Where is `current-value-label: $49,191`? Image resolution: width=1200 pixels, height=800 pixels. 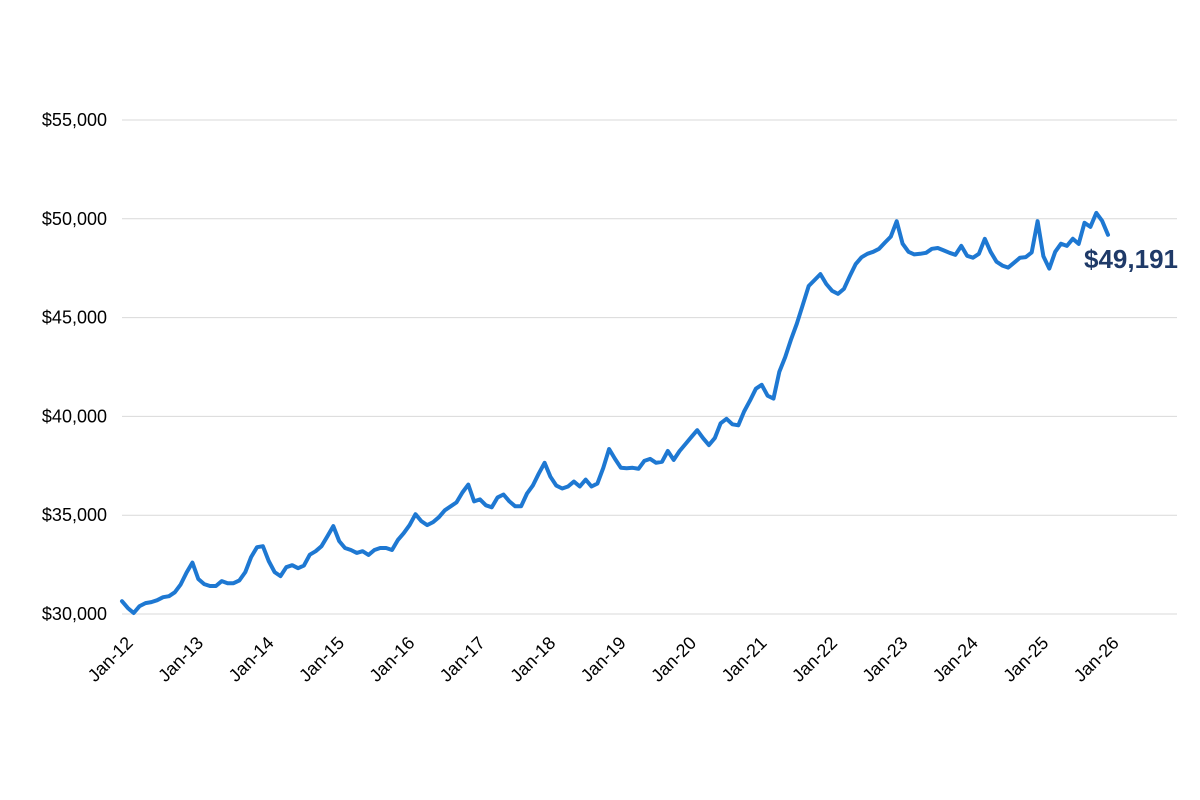 current-value-label: $49,191 is located at coordinates (1131, 259).